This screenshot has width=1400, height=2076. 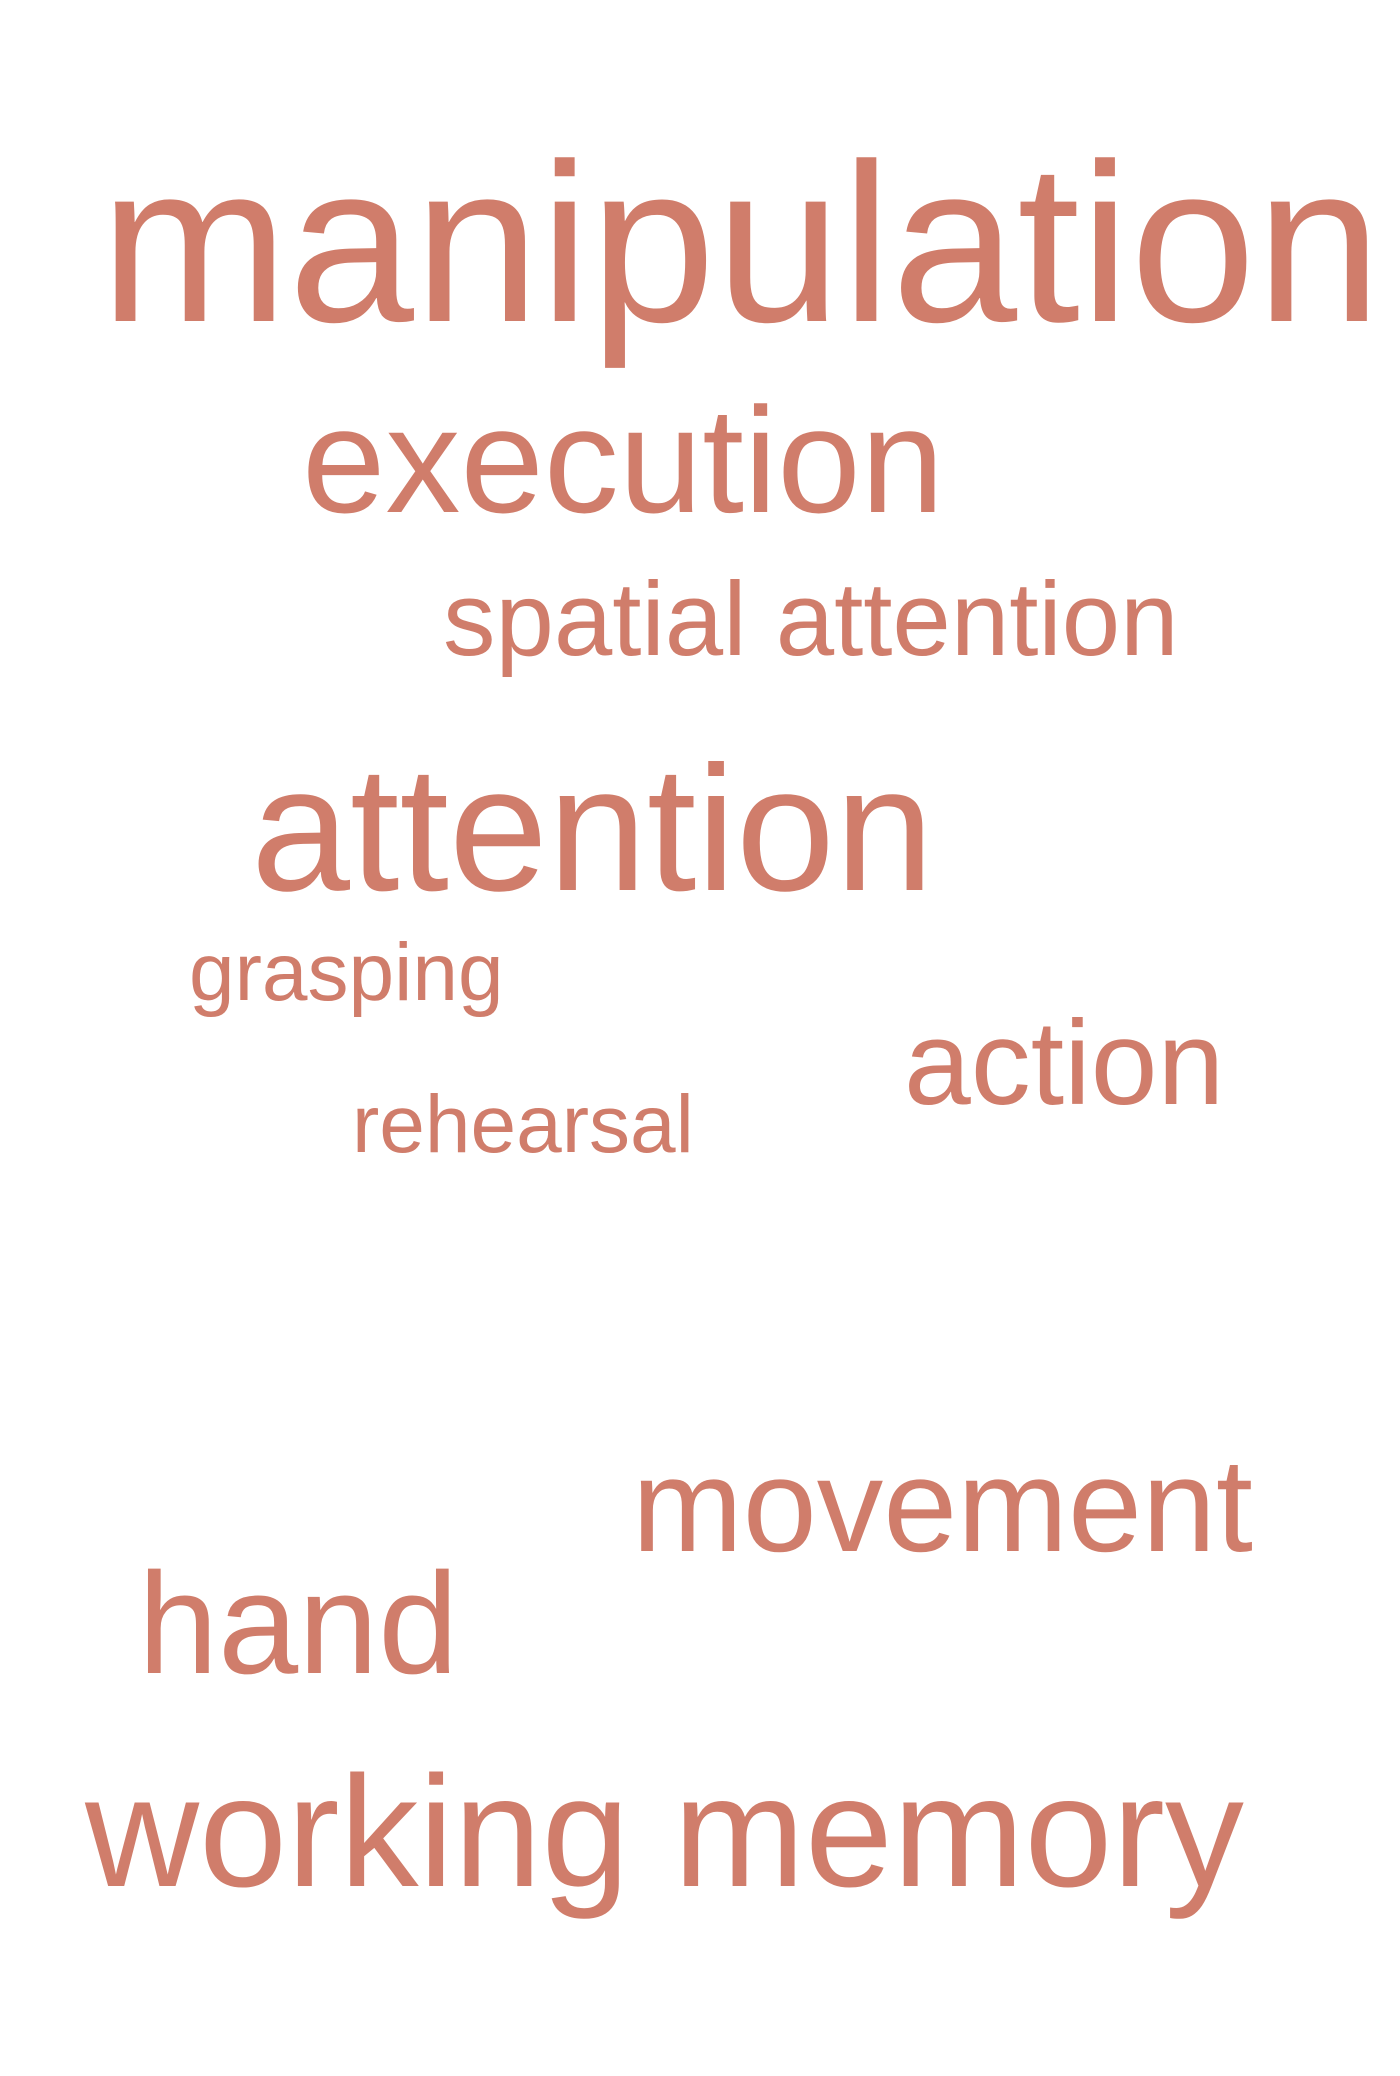 I want to click on word-hand: hand, so click(x=298, y=1623).